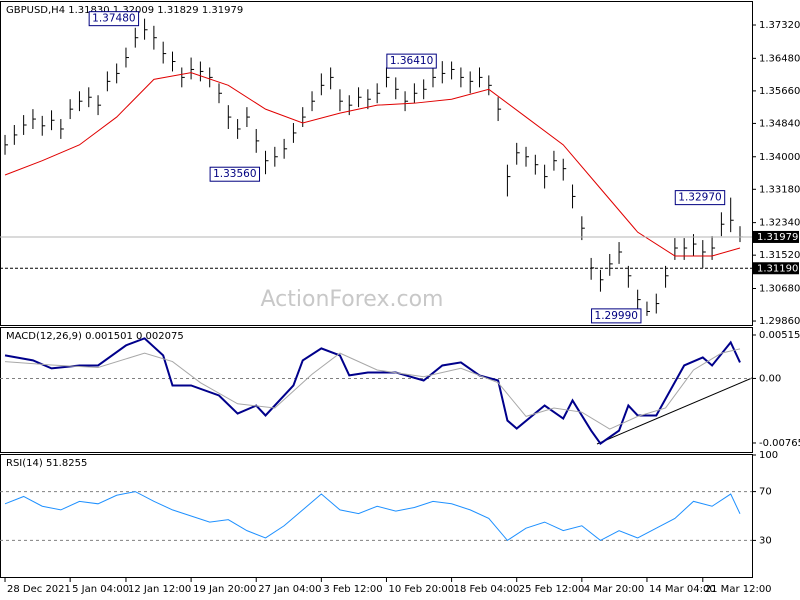 The image size is (800, 600). Describe the element at coordinates (779, 321) in the screenshot. I see `y-tick-label: 1.29860` at that location.